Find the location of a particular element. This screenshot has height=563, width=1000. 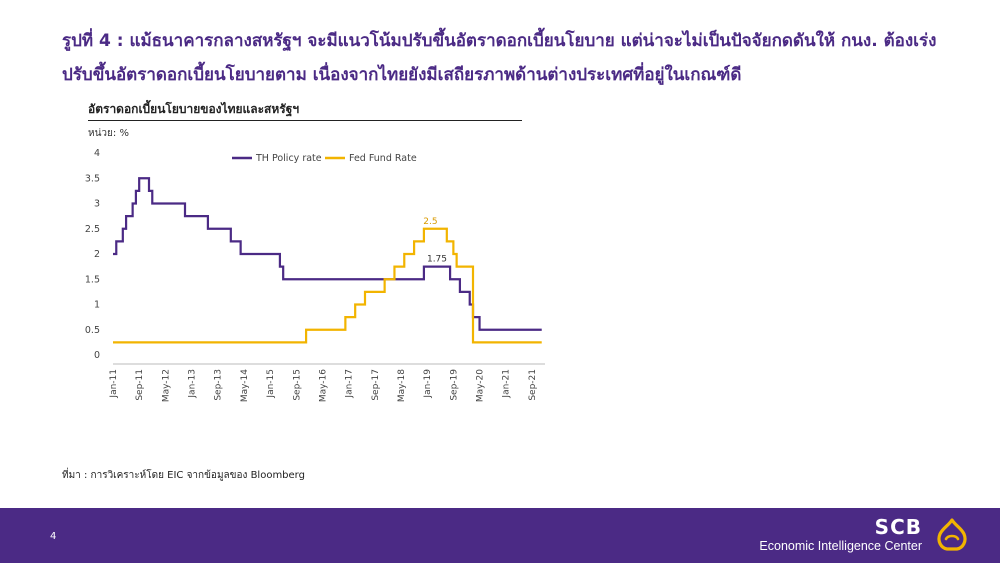

x-tick-label: May-18 is located at coordinates (402, 385).